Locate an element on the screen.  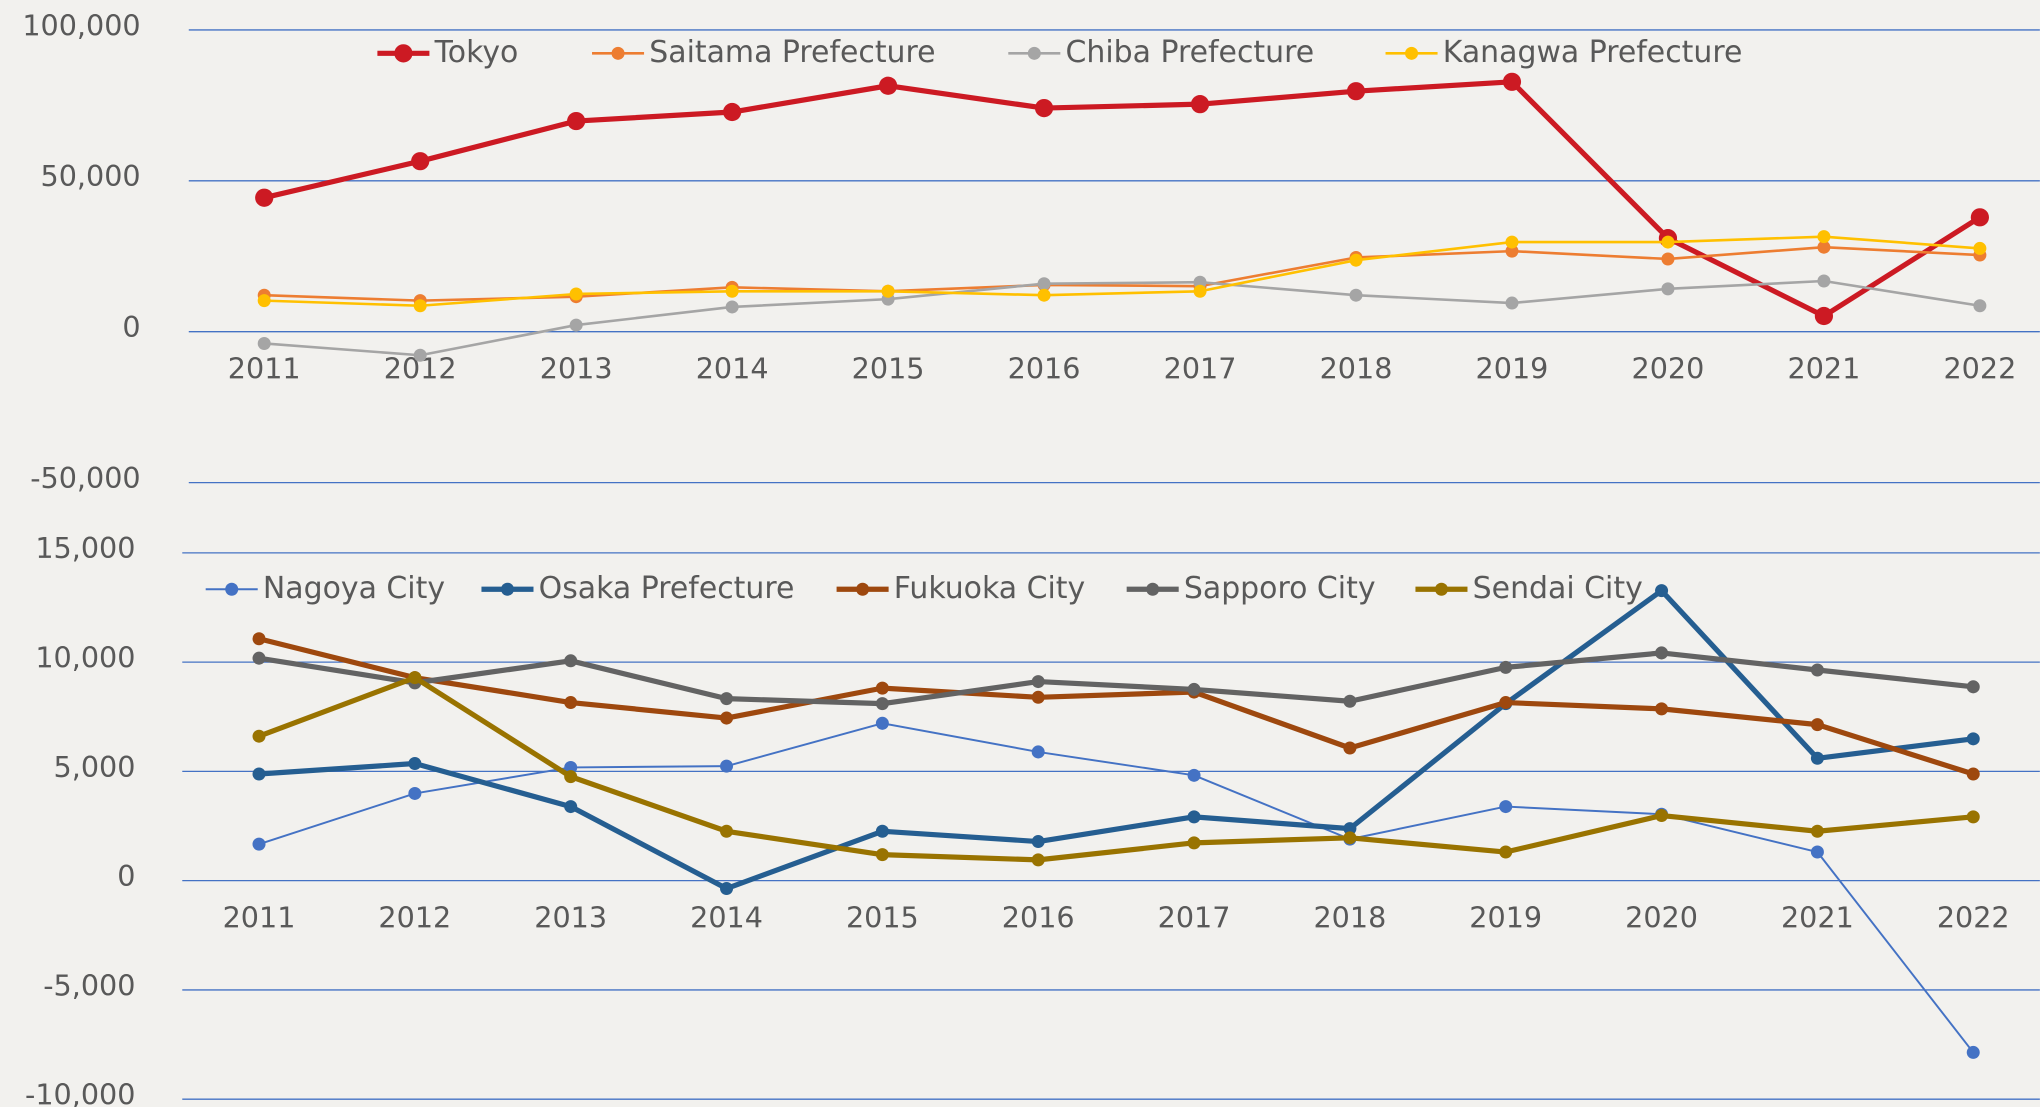
x-tick-label: 2020 is located at coordinates (1668, 369).